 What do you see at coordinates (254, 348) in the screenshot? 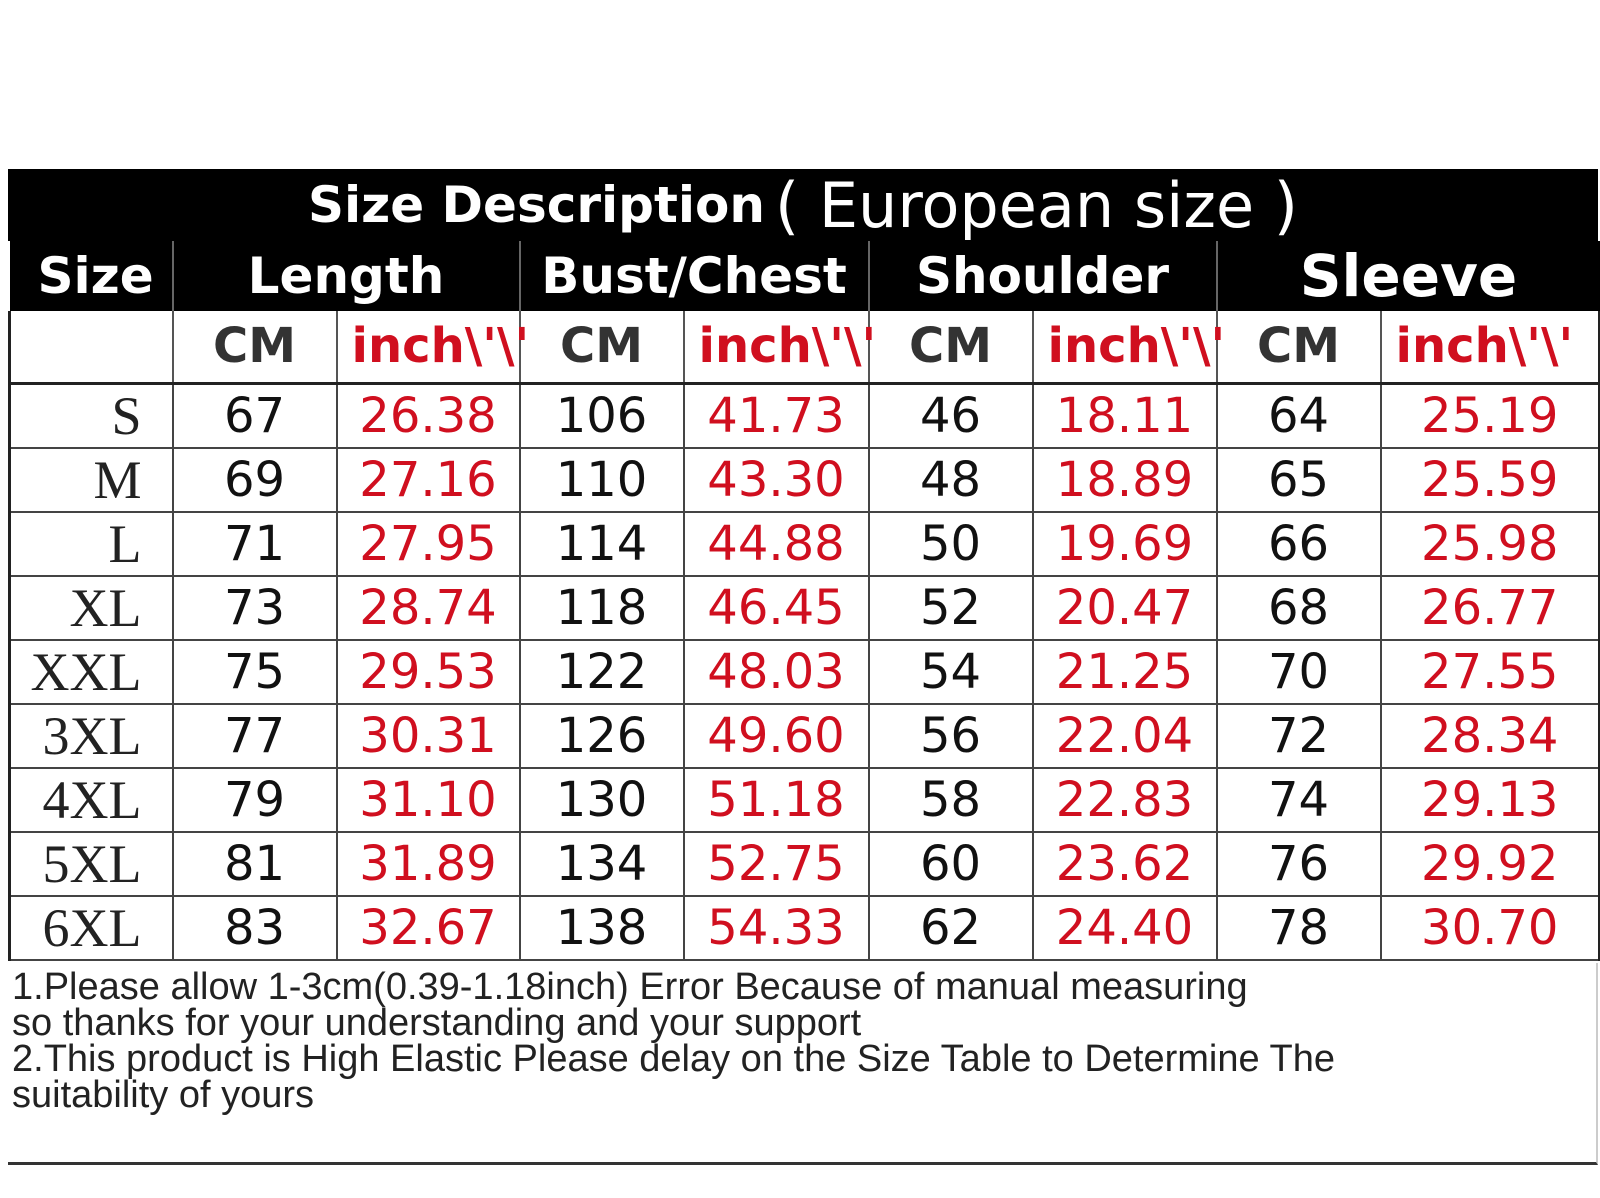
I see `unit-length-cm: CM` at bounding box center [254, 348].